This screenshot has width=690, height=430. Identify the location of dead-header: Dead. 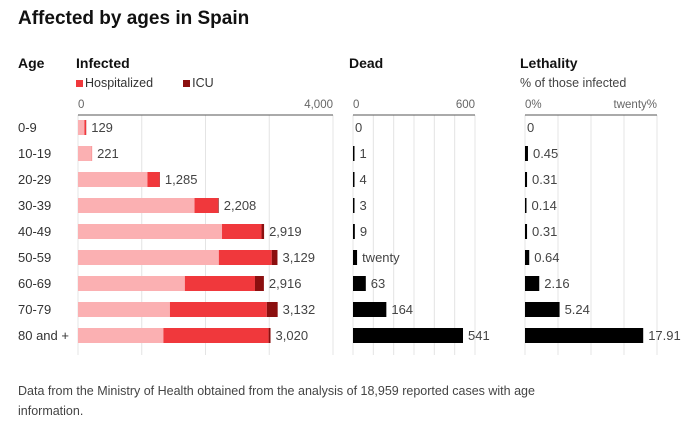
(366, 63).